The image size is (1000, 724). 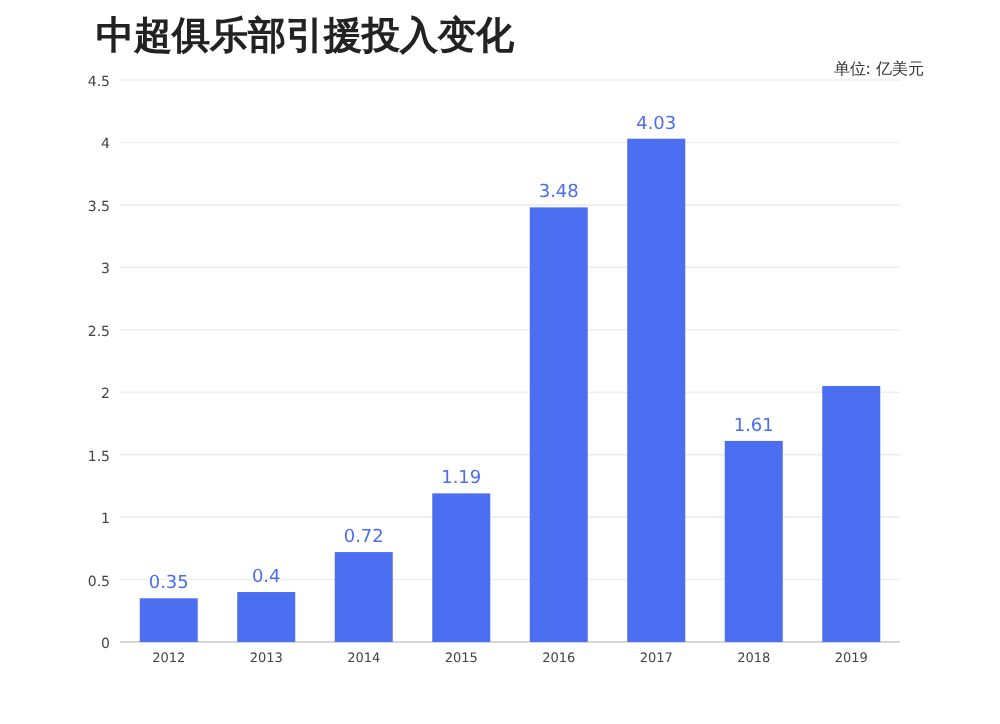 I want to click on data-label: 3.48, so click(x=559, y=193).